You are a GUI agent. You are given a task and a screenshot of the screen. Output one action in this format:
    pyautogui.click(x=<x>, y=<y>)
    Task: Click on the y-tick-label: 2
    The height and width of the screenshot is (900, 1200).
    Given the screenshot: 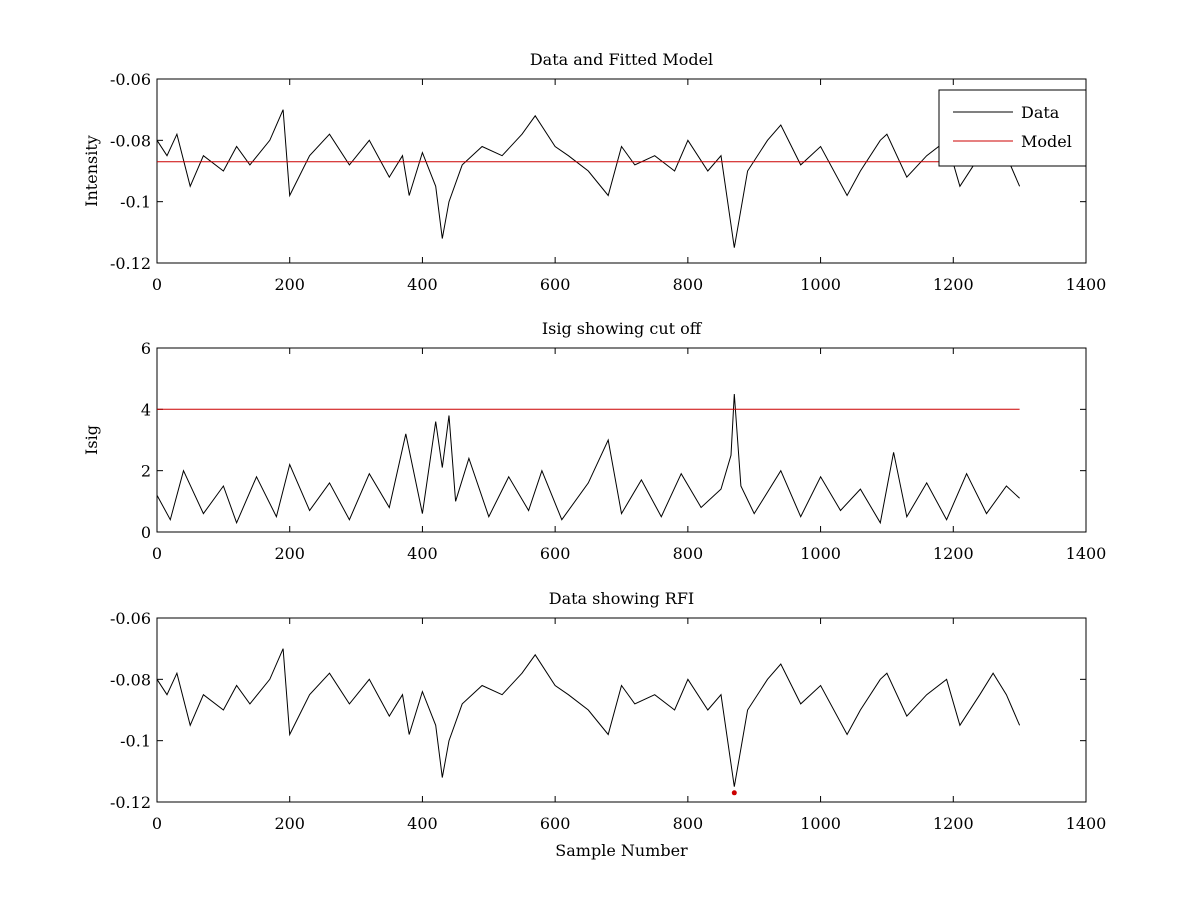 What is the action you would take?
    pyautogui.click(x=146, y=471)
    